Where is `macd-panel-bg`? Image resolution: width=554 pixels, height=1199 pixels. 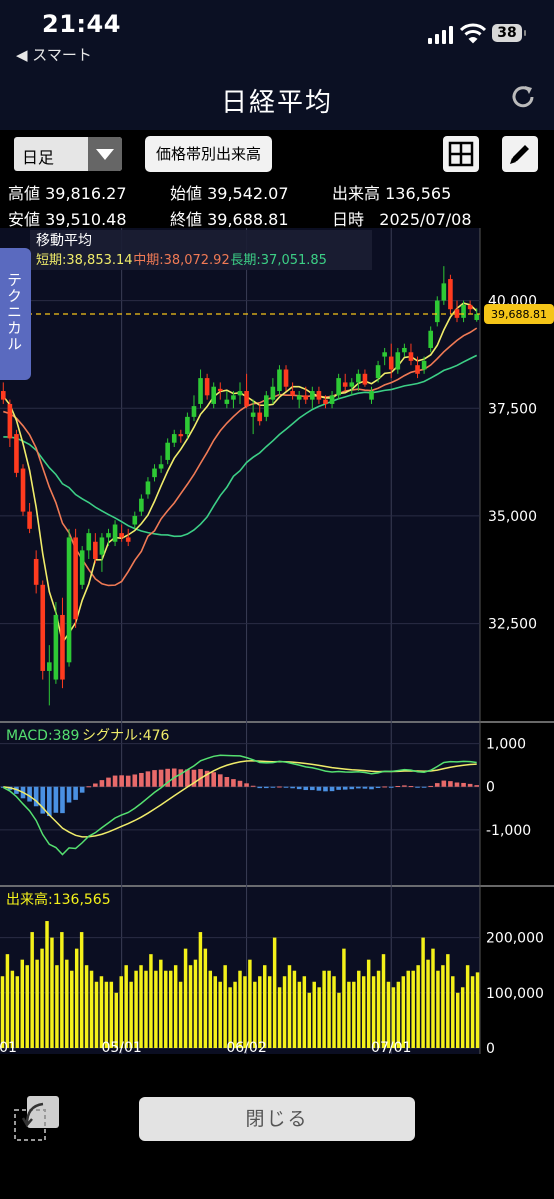
macd-panel-bg is located at coordinates (240, 804).